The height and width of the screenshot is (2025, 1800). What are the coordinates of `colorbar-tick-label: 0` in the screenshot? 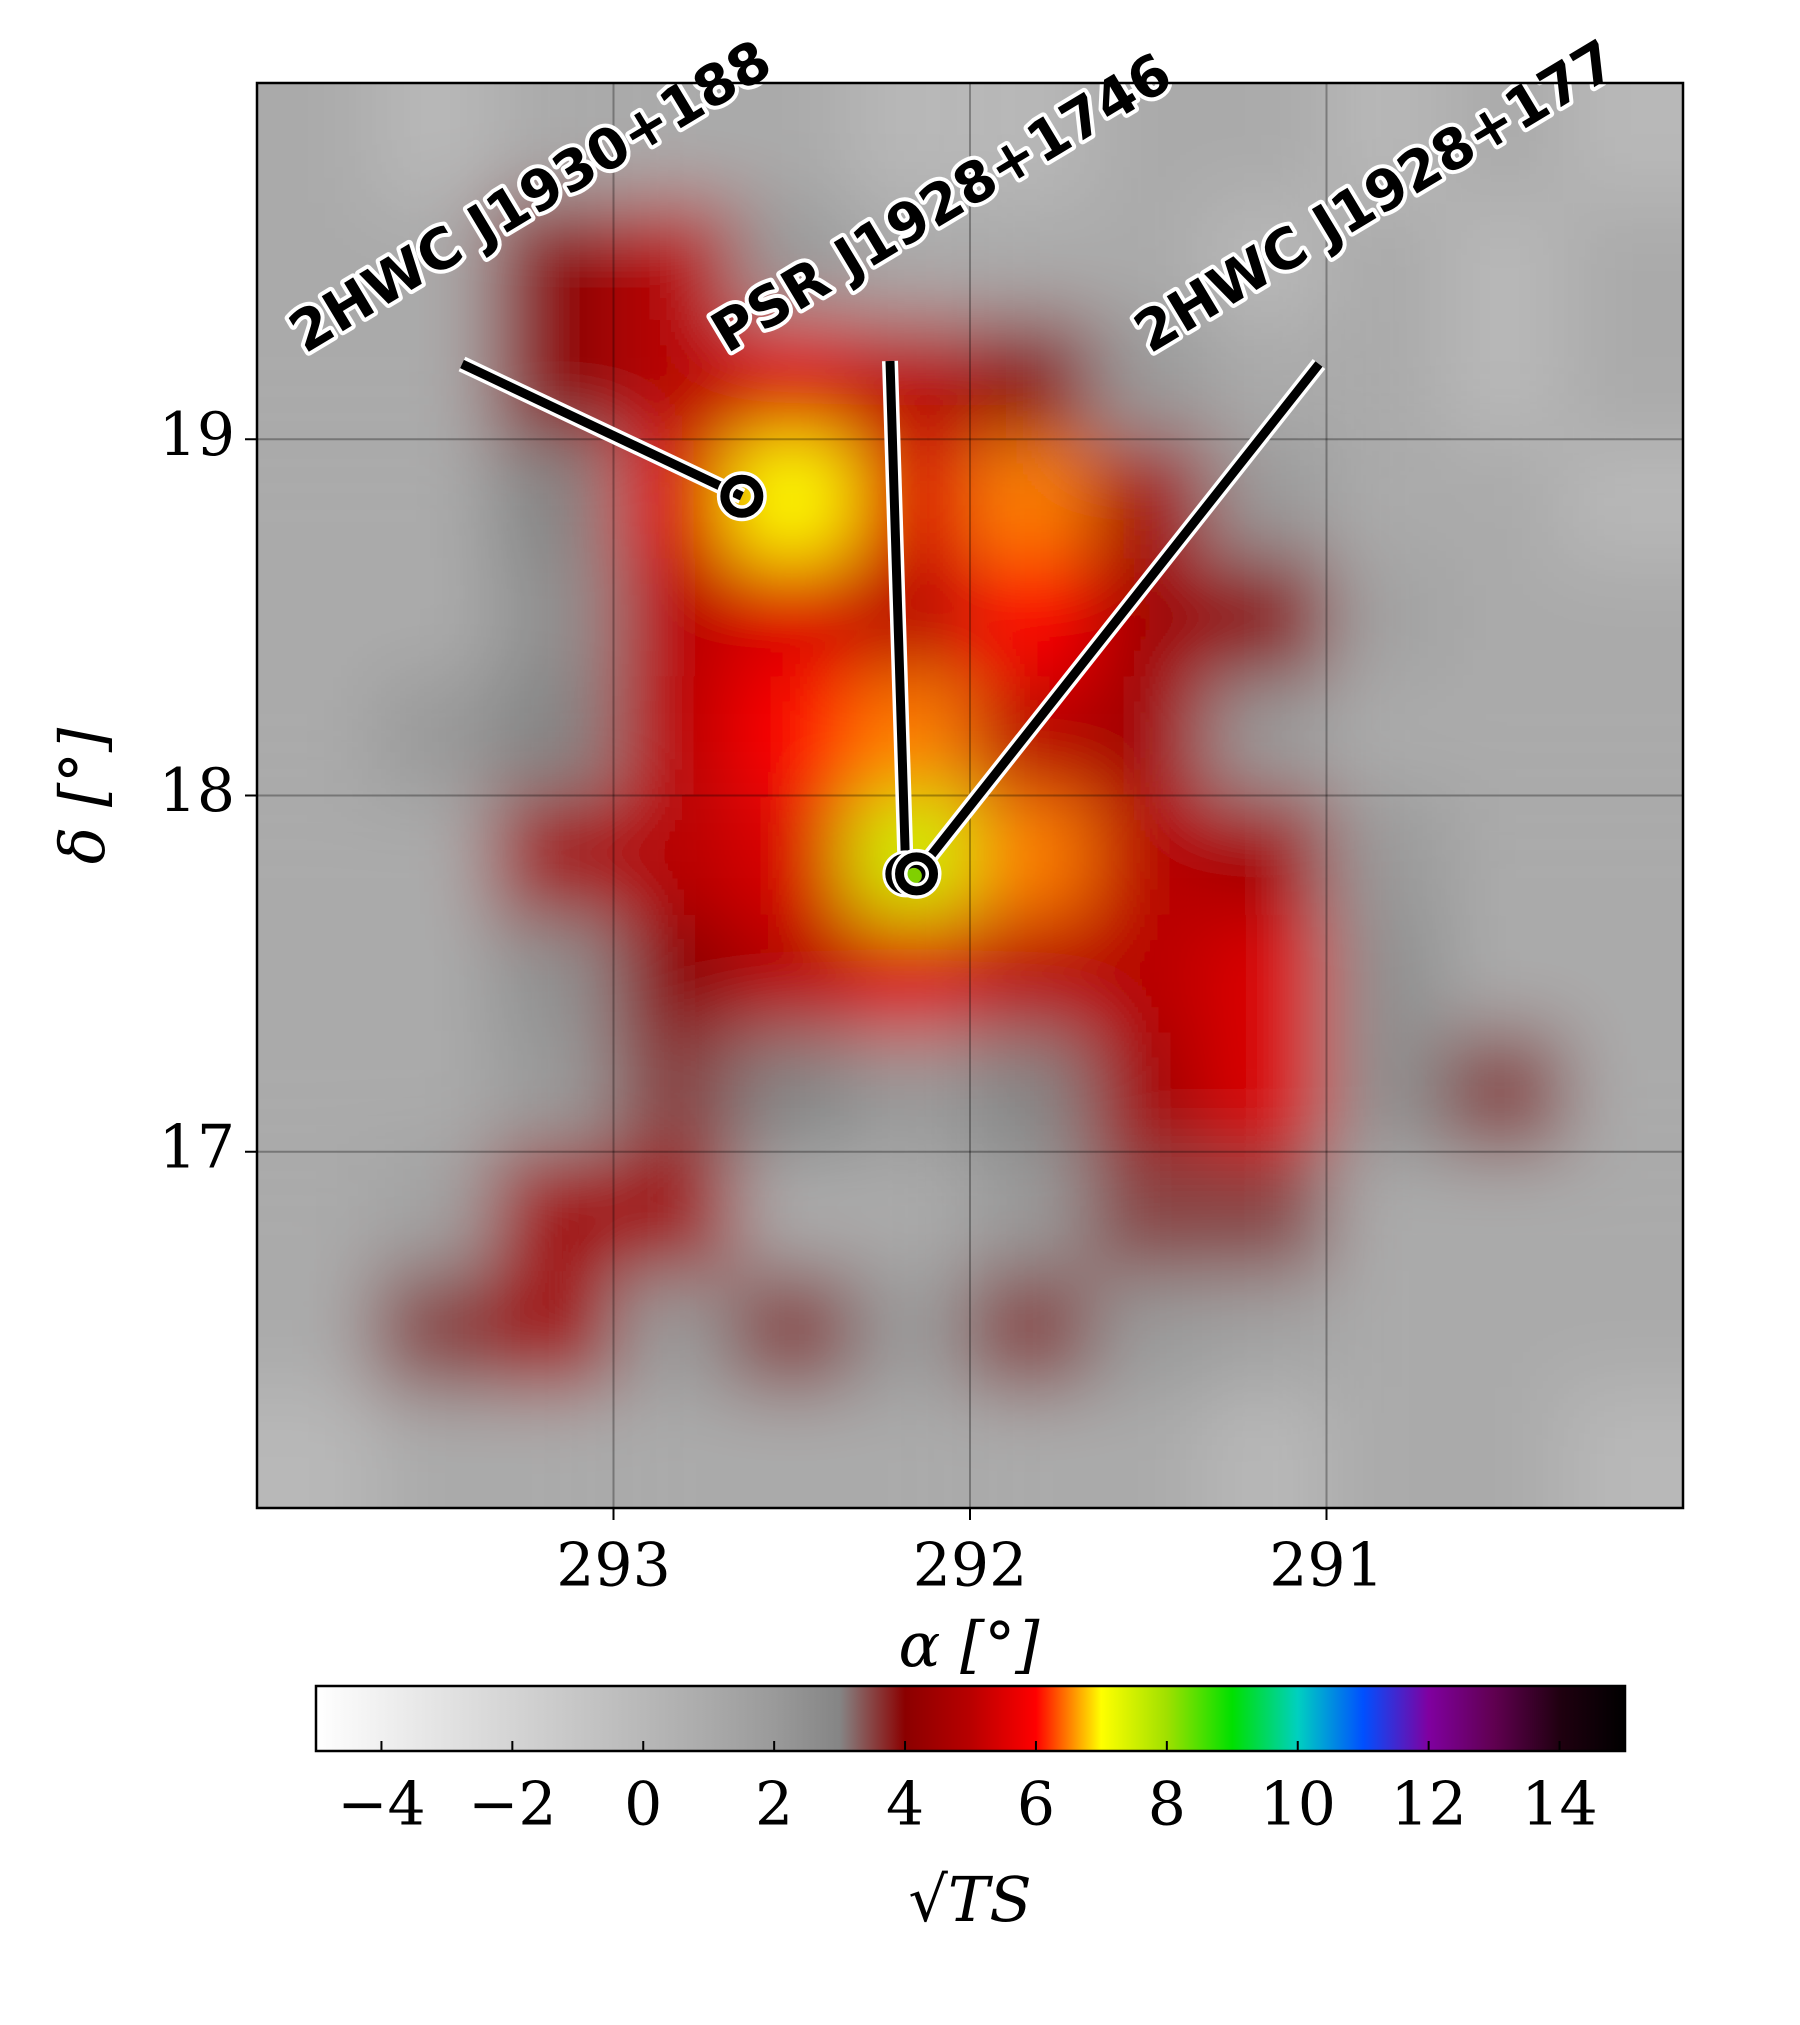 It's located at (643, 1805).